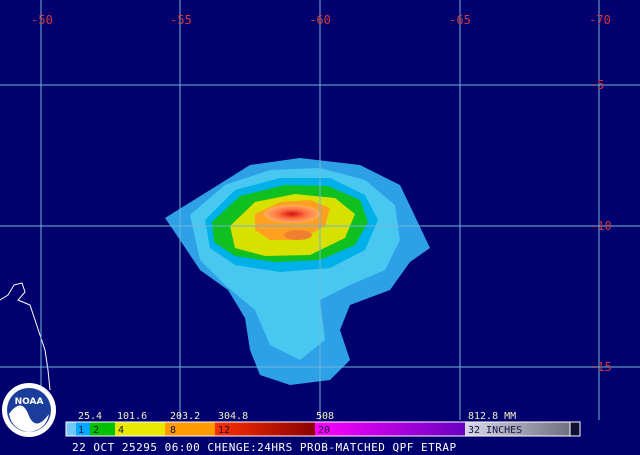 The image size is (640, 455). I want to click on mm-label: 101.6, so click(132, 416).